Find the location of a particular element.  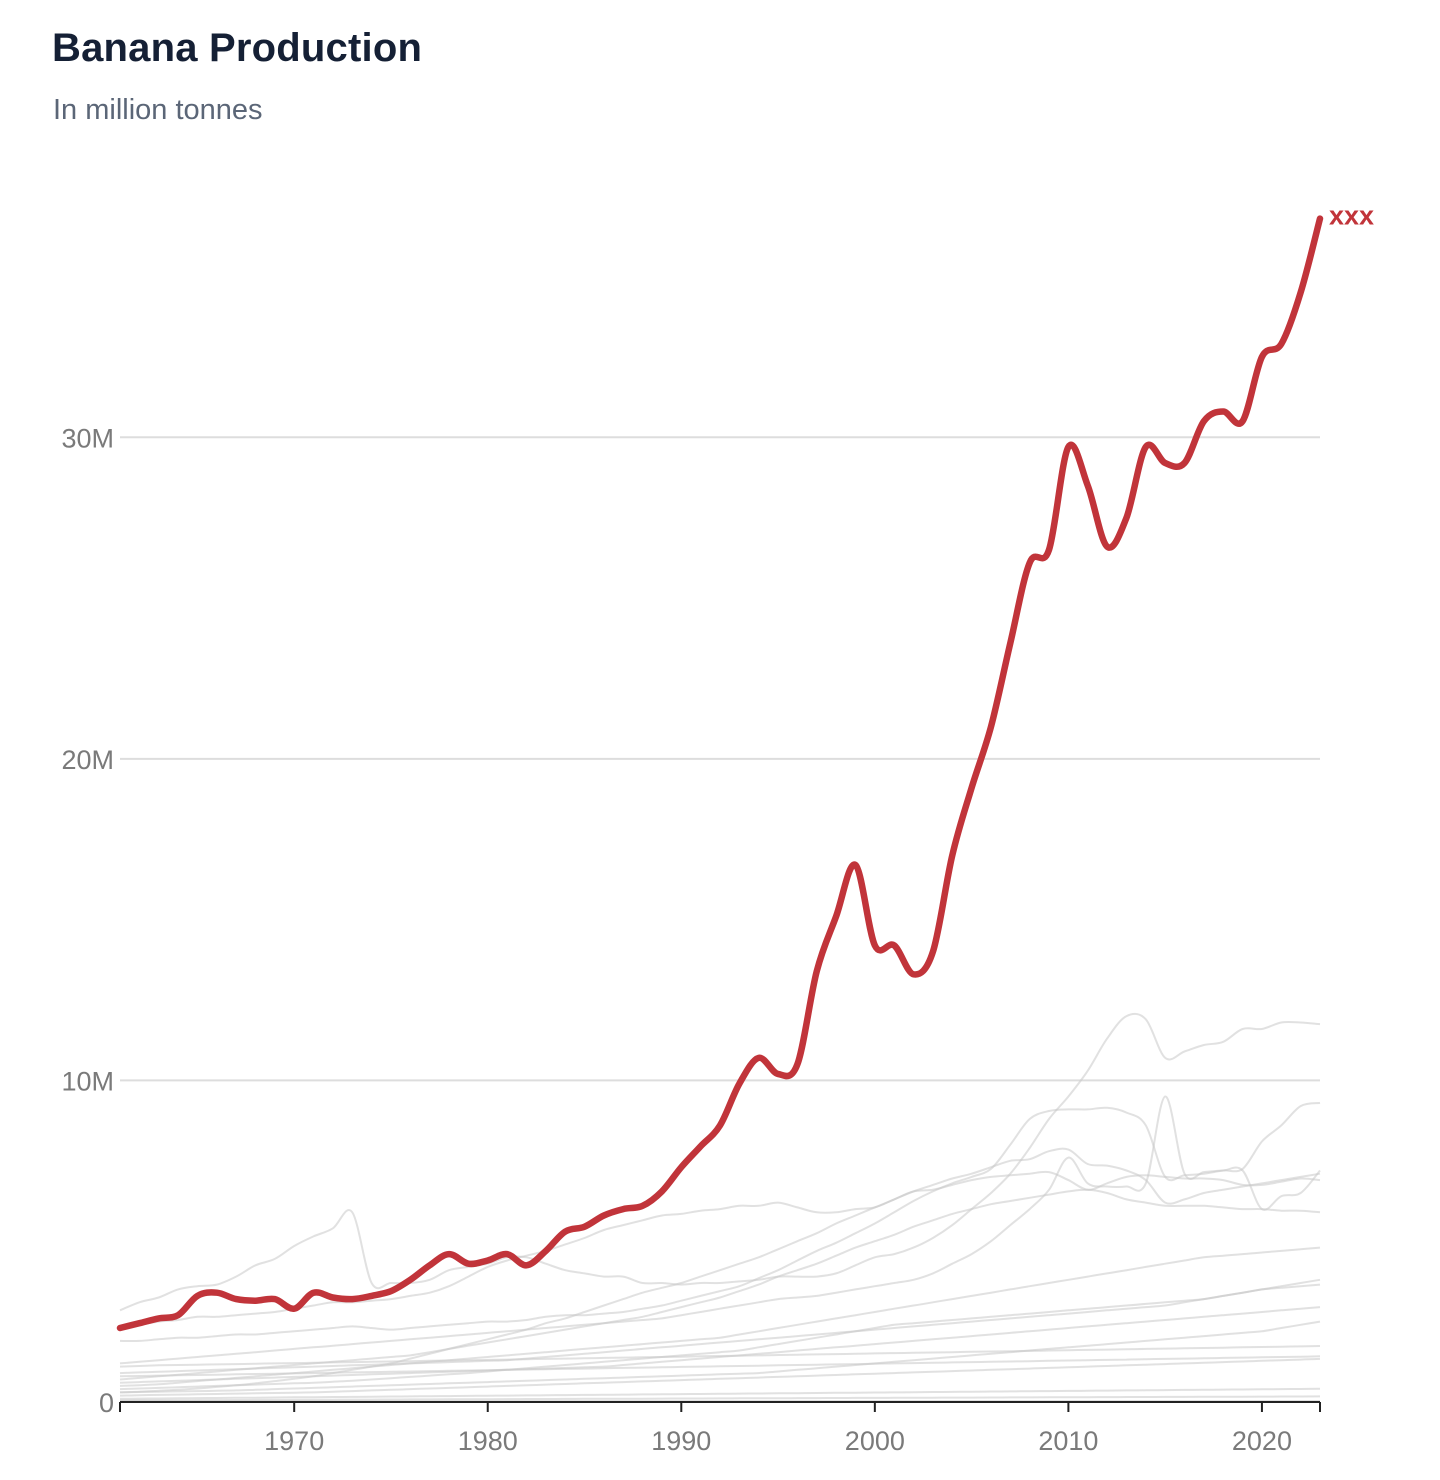

x-tick-label: 2020 is located at coordinates (1262, 1441).